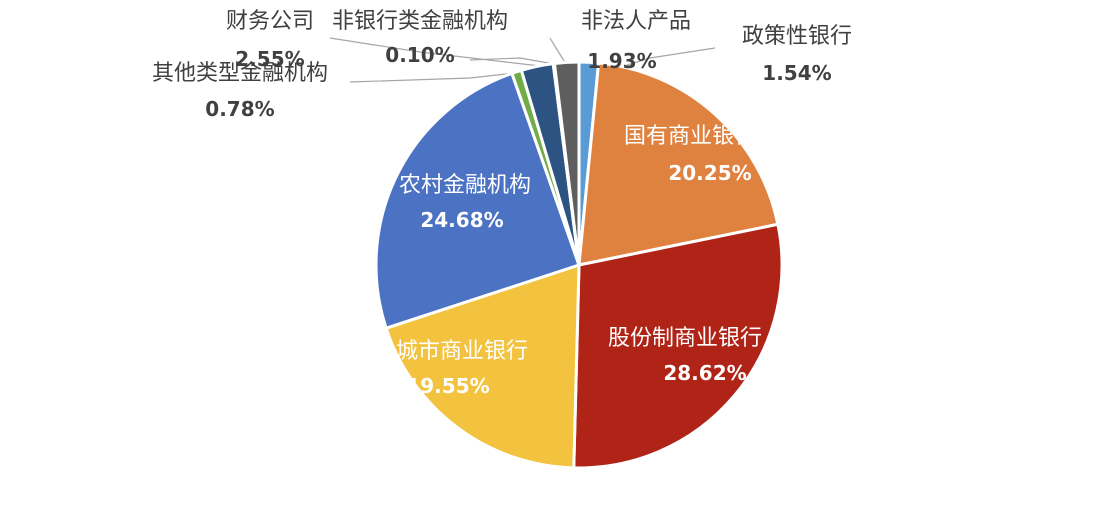 Image resolution: width=1104 pixels, height=506 pixels. What do you see at coordinates (462, 351) in the screenshot?
I see `slice-name-label: 城市商业银行` at bounding box center [462, 351].